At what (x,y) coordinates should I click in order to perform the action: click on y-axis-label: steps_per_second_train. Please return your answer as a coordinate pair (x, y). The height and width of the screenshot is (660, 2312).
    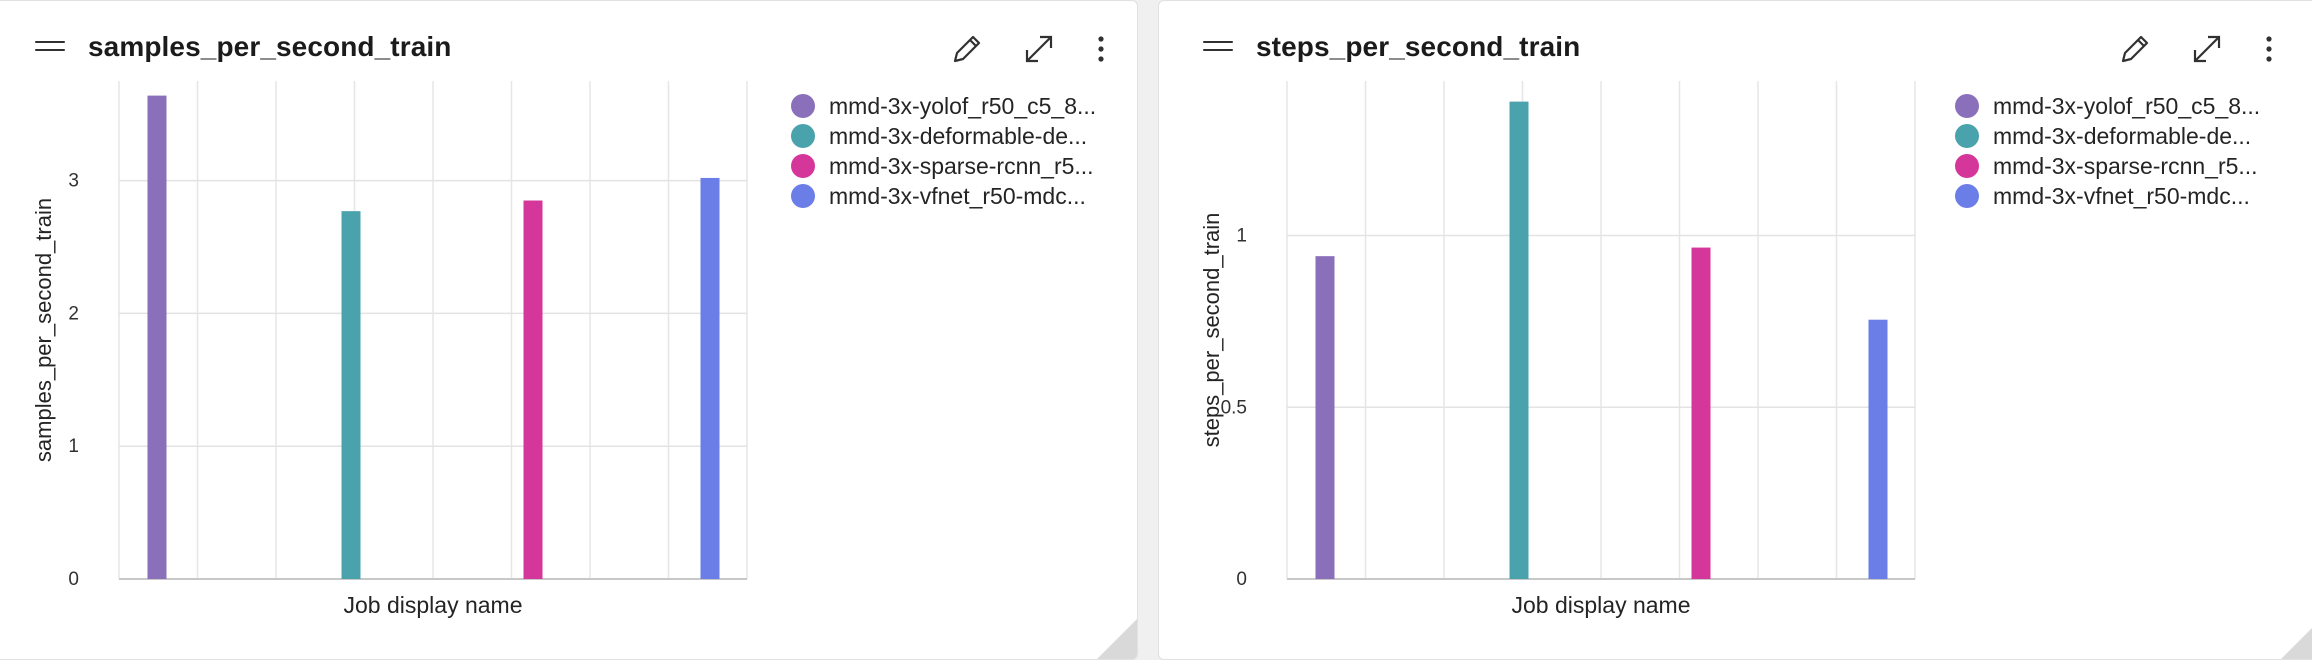
    Looking at the image, I should click on (1211, 330).